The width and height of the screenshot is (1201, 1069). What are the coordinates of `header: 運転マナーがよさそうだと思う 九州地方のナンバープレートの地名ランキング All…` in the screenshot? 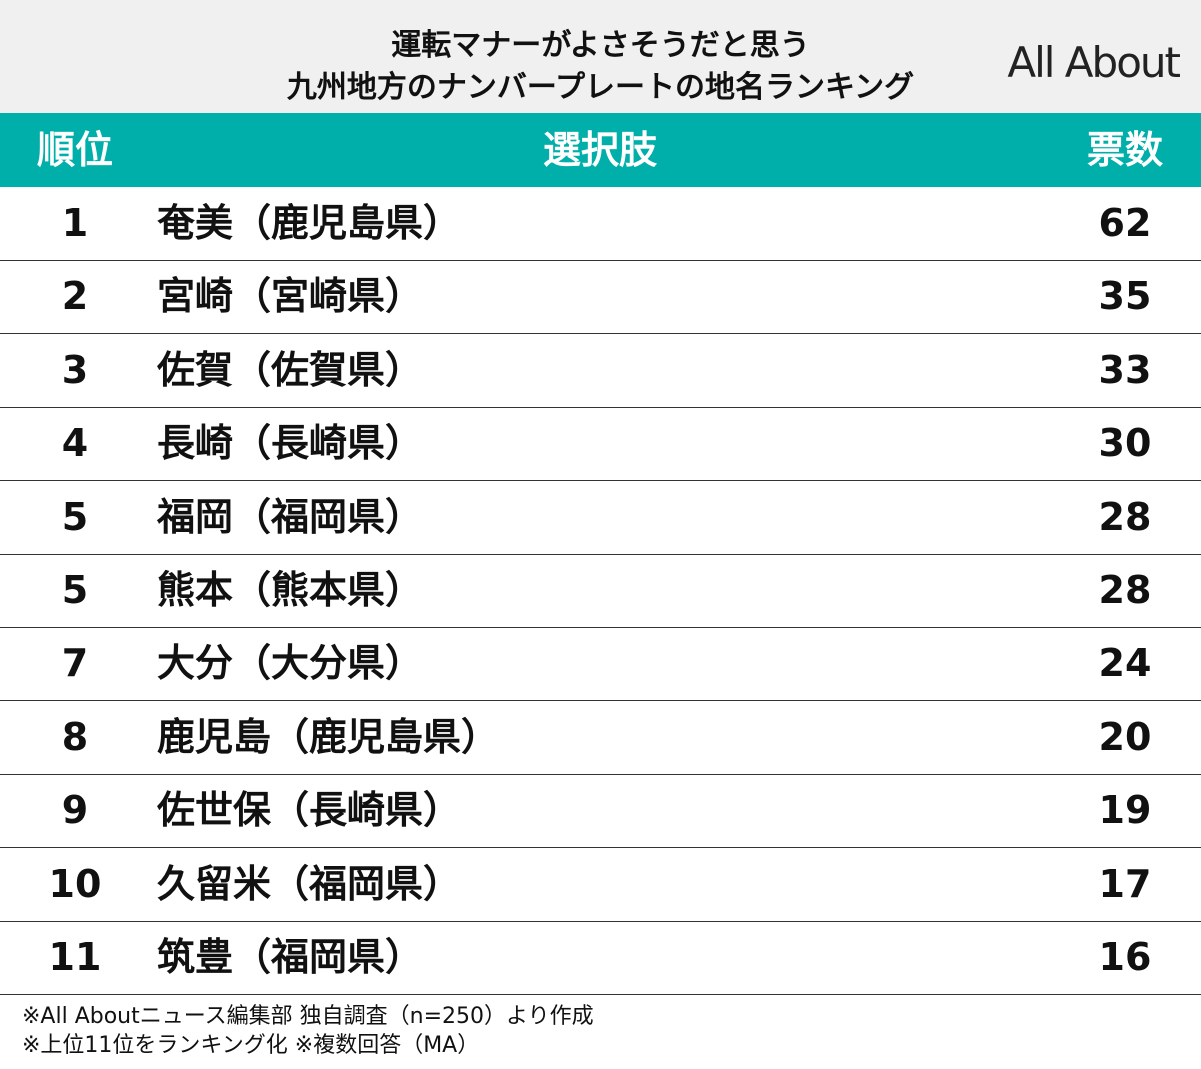 It's located at (600, 56).